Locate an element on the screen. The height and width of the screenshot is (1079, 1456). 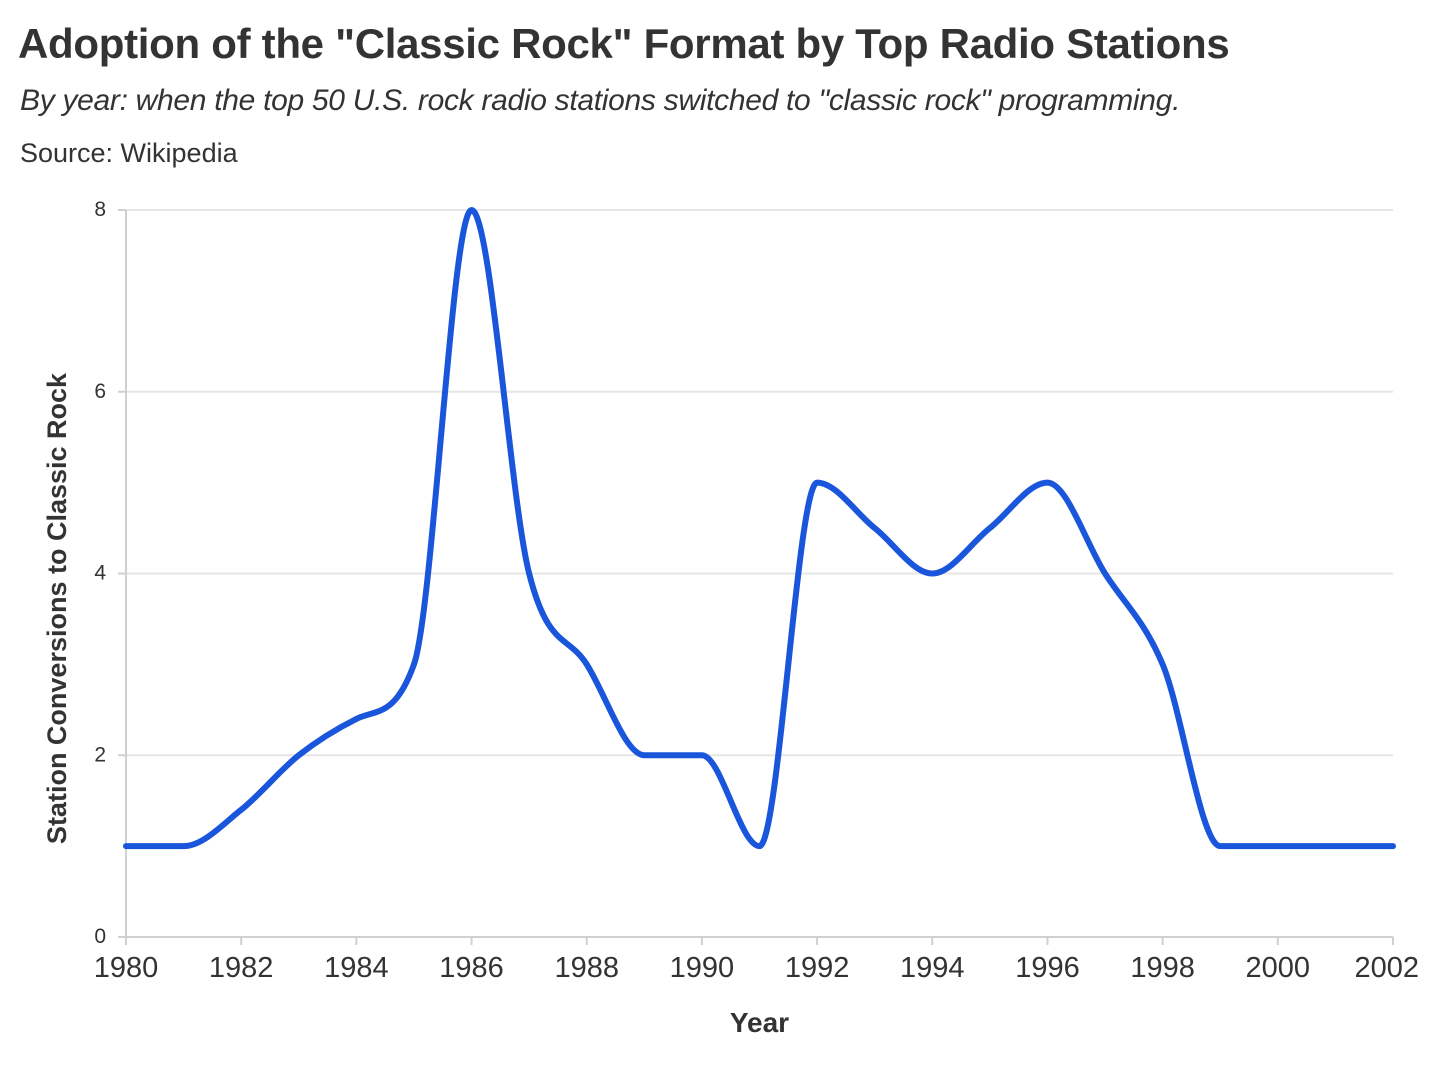
data-point-1996 is located at coordinates (1047, 483).